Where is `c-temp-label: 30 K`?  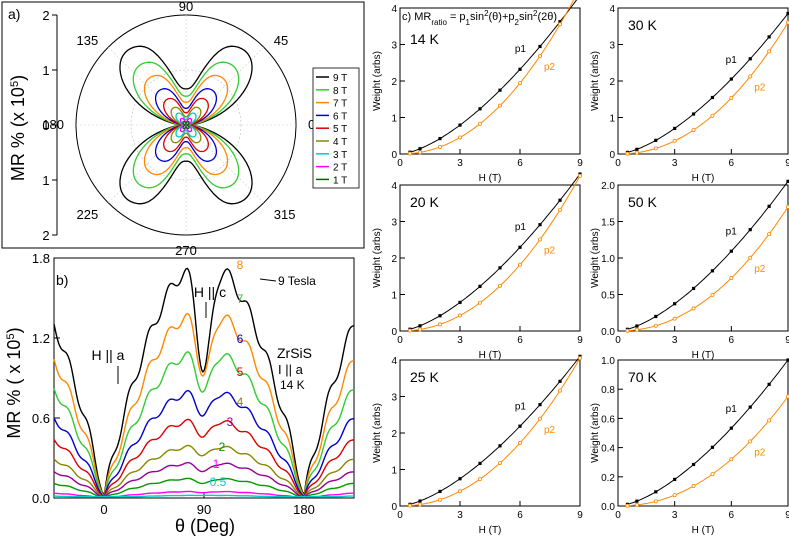
c-temp-label: 30 K is located at coordinates (642, 25).